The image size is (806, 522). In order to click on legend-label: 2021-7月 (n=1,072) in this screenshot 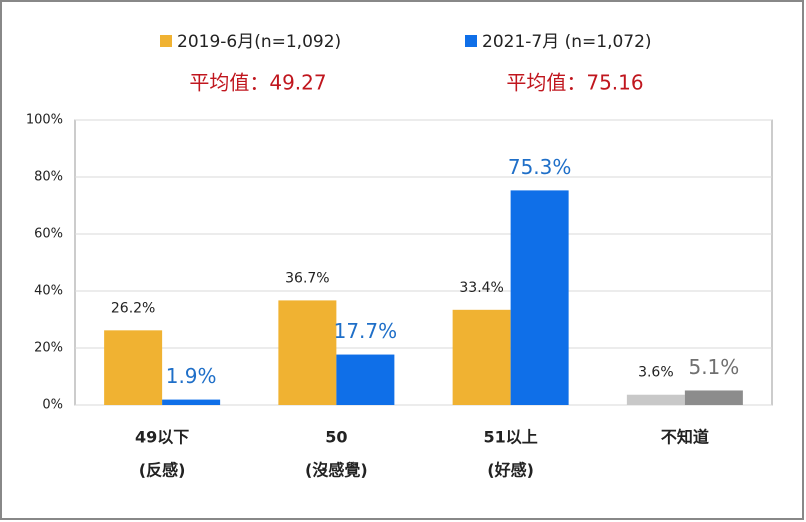, I will do `click(567, 42)`.